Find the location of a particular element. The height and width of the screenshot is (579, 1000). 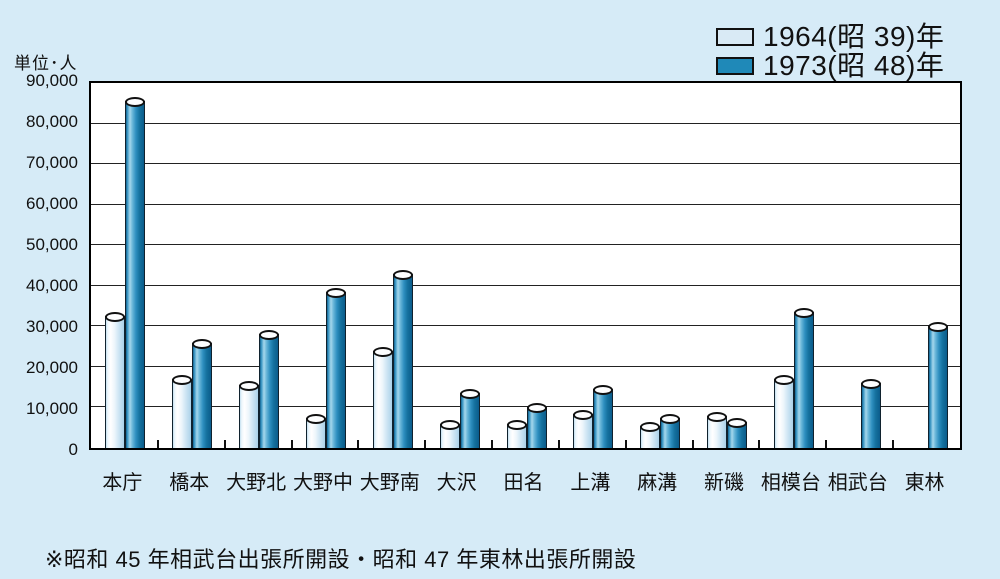

bar-1964-大沢 is located at coordinates (449, 433).